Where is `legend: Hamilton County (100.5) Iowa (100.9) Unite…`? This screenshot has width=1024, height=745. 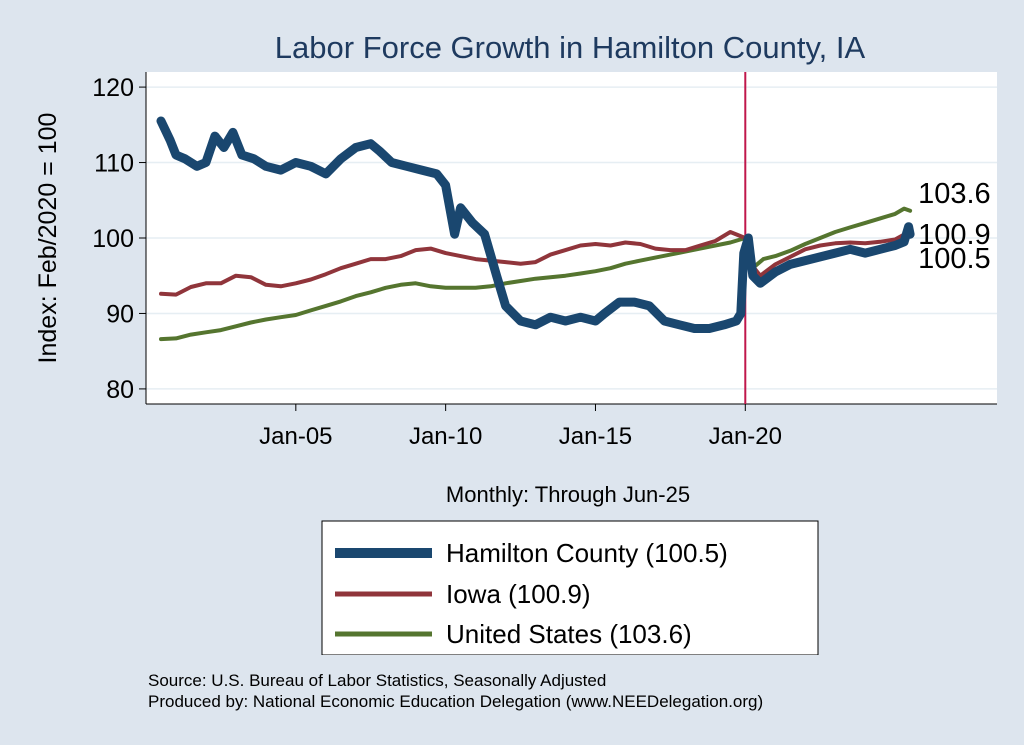
legend: Hamilton County (100.5) Iowa (100.9) Unite… is located at coordinates (570, 587).